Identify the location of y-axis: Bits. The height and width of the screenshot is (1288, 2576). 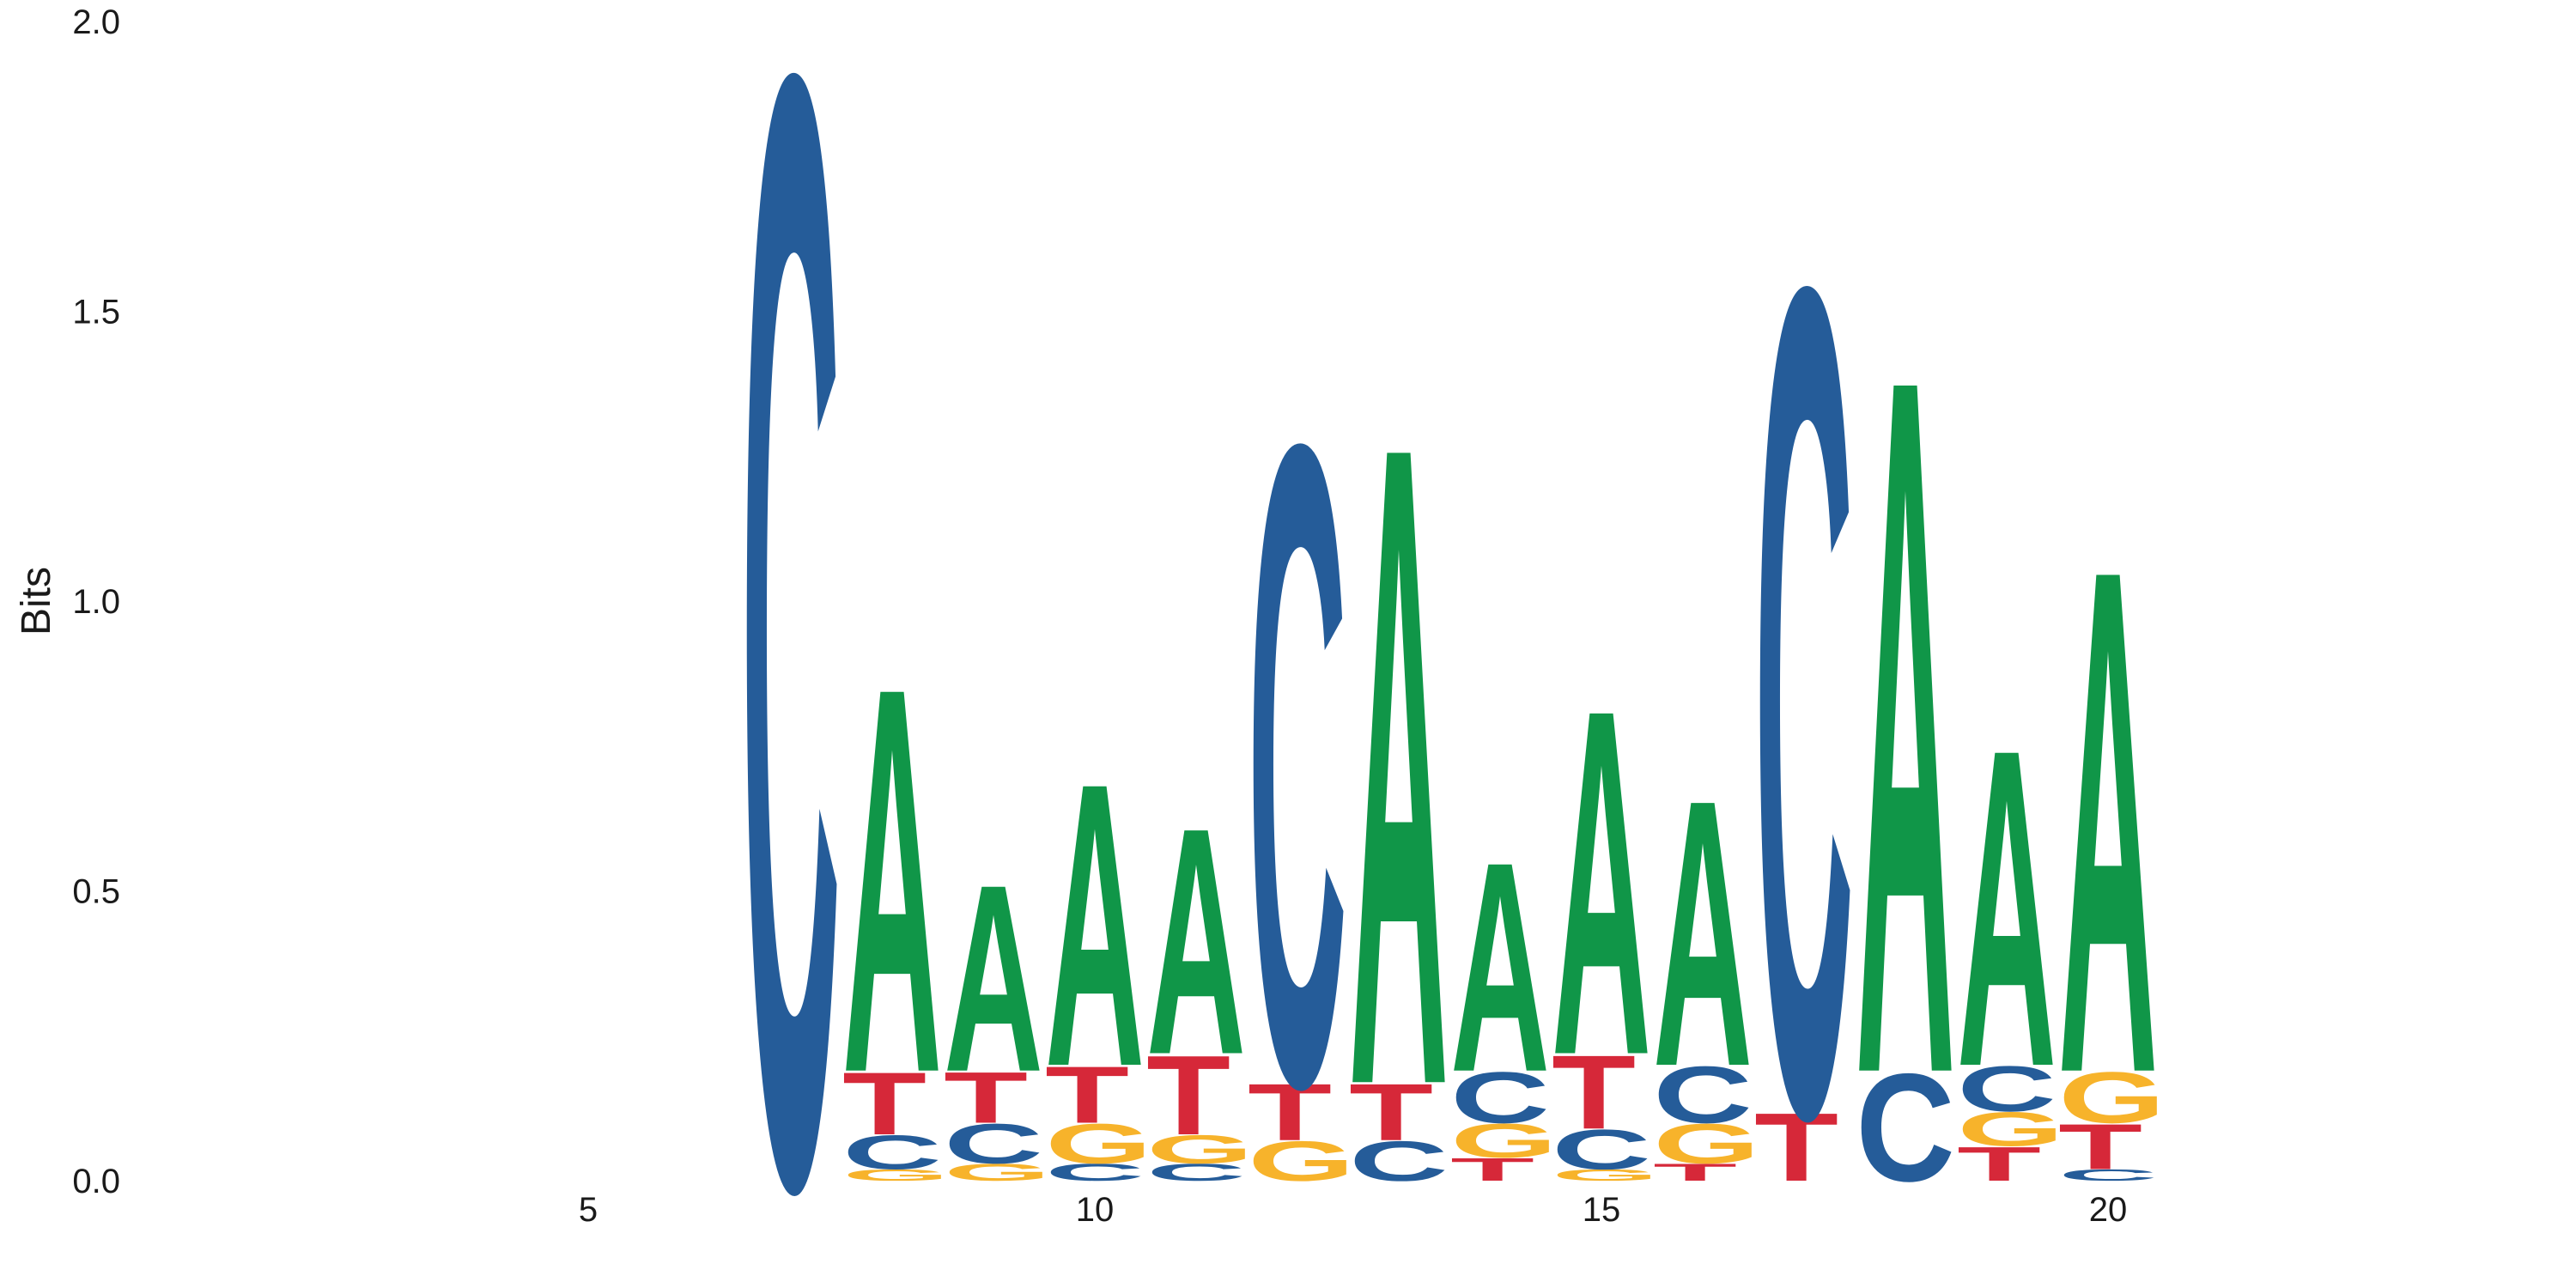
(36, 601).